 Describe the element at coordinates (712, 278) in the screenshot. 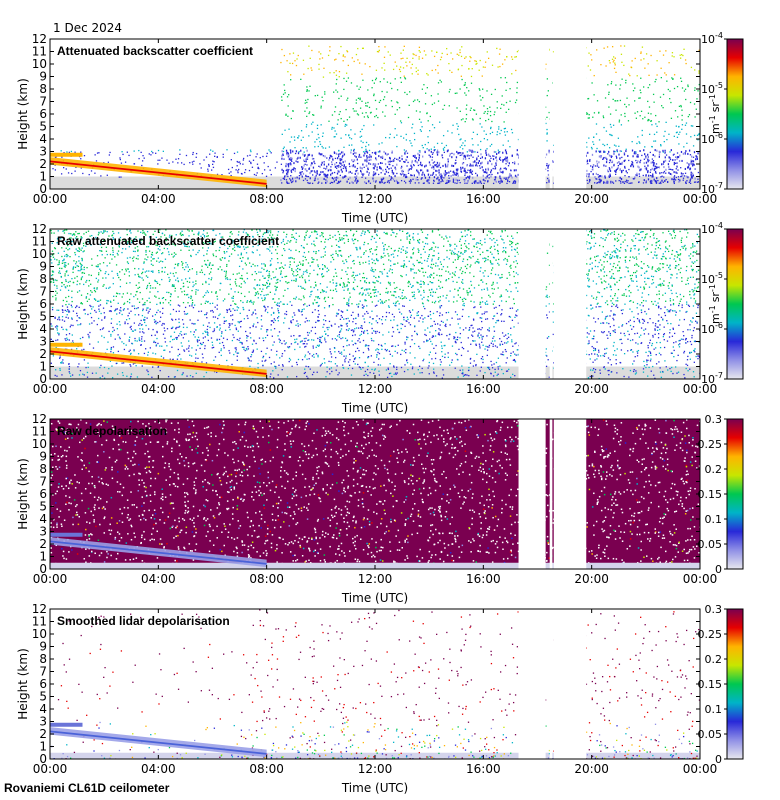

I see `colorbar-tick-label: 10⁻⁵` at that location.